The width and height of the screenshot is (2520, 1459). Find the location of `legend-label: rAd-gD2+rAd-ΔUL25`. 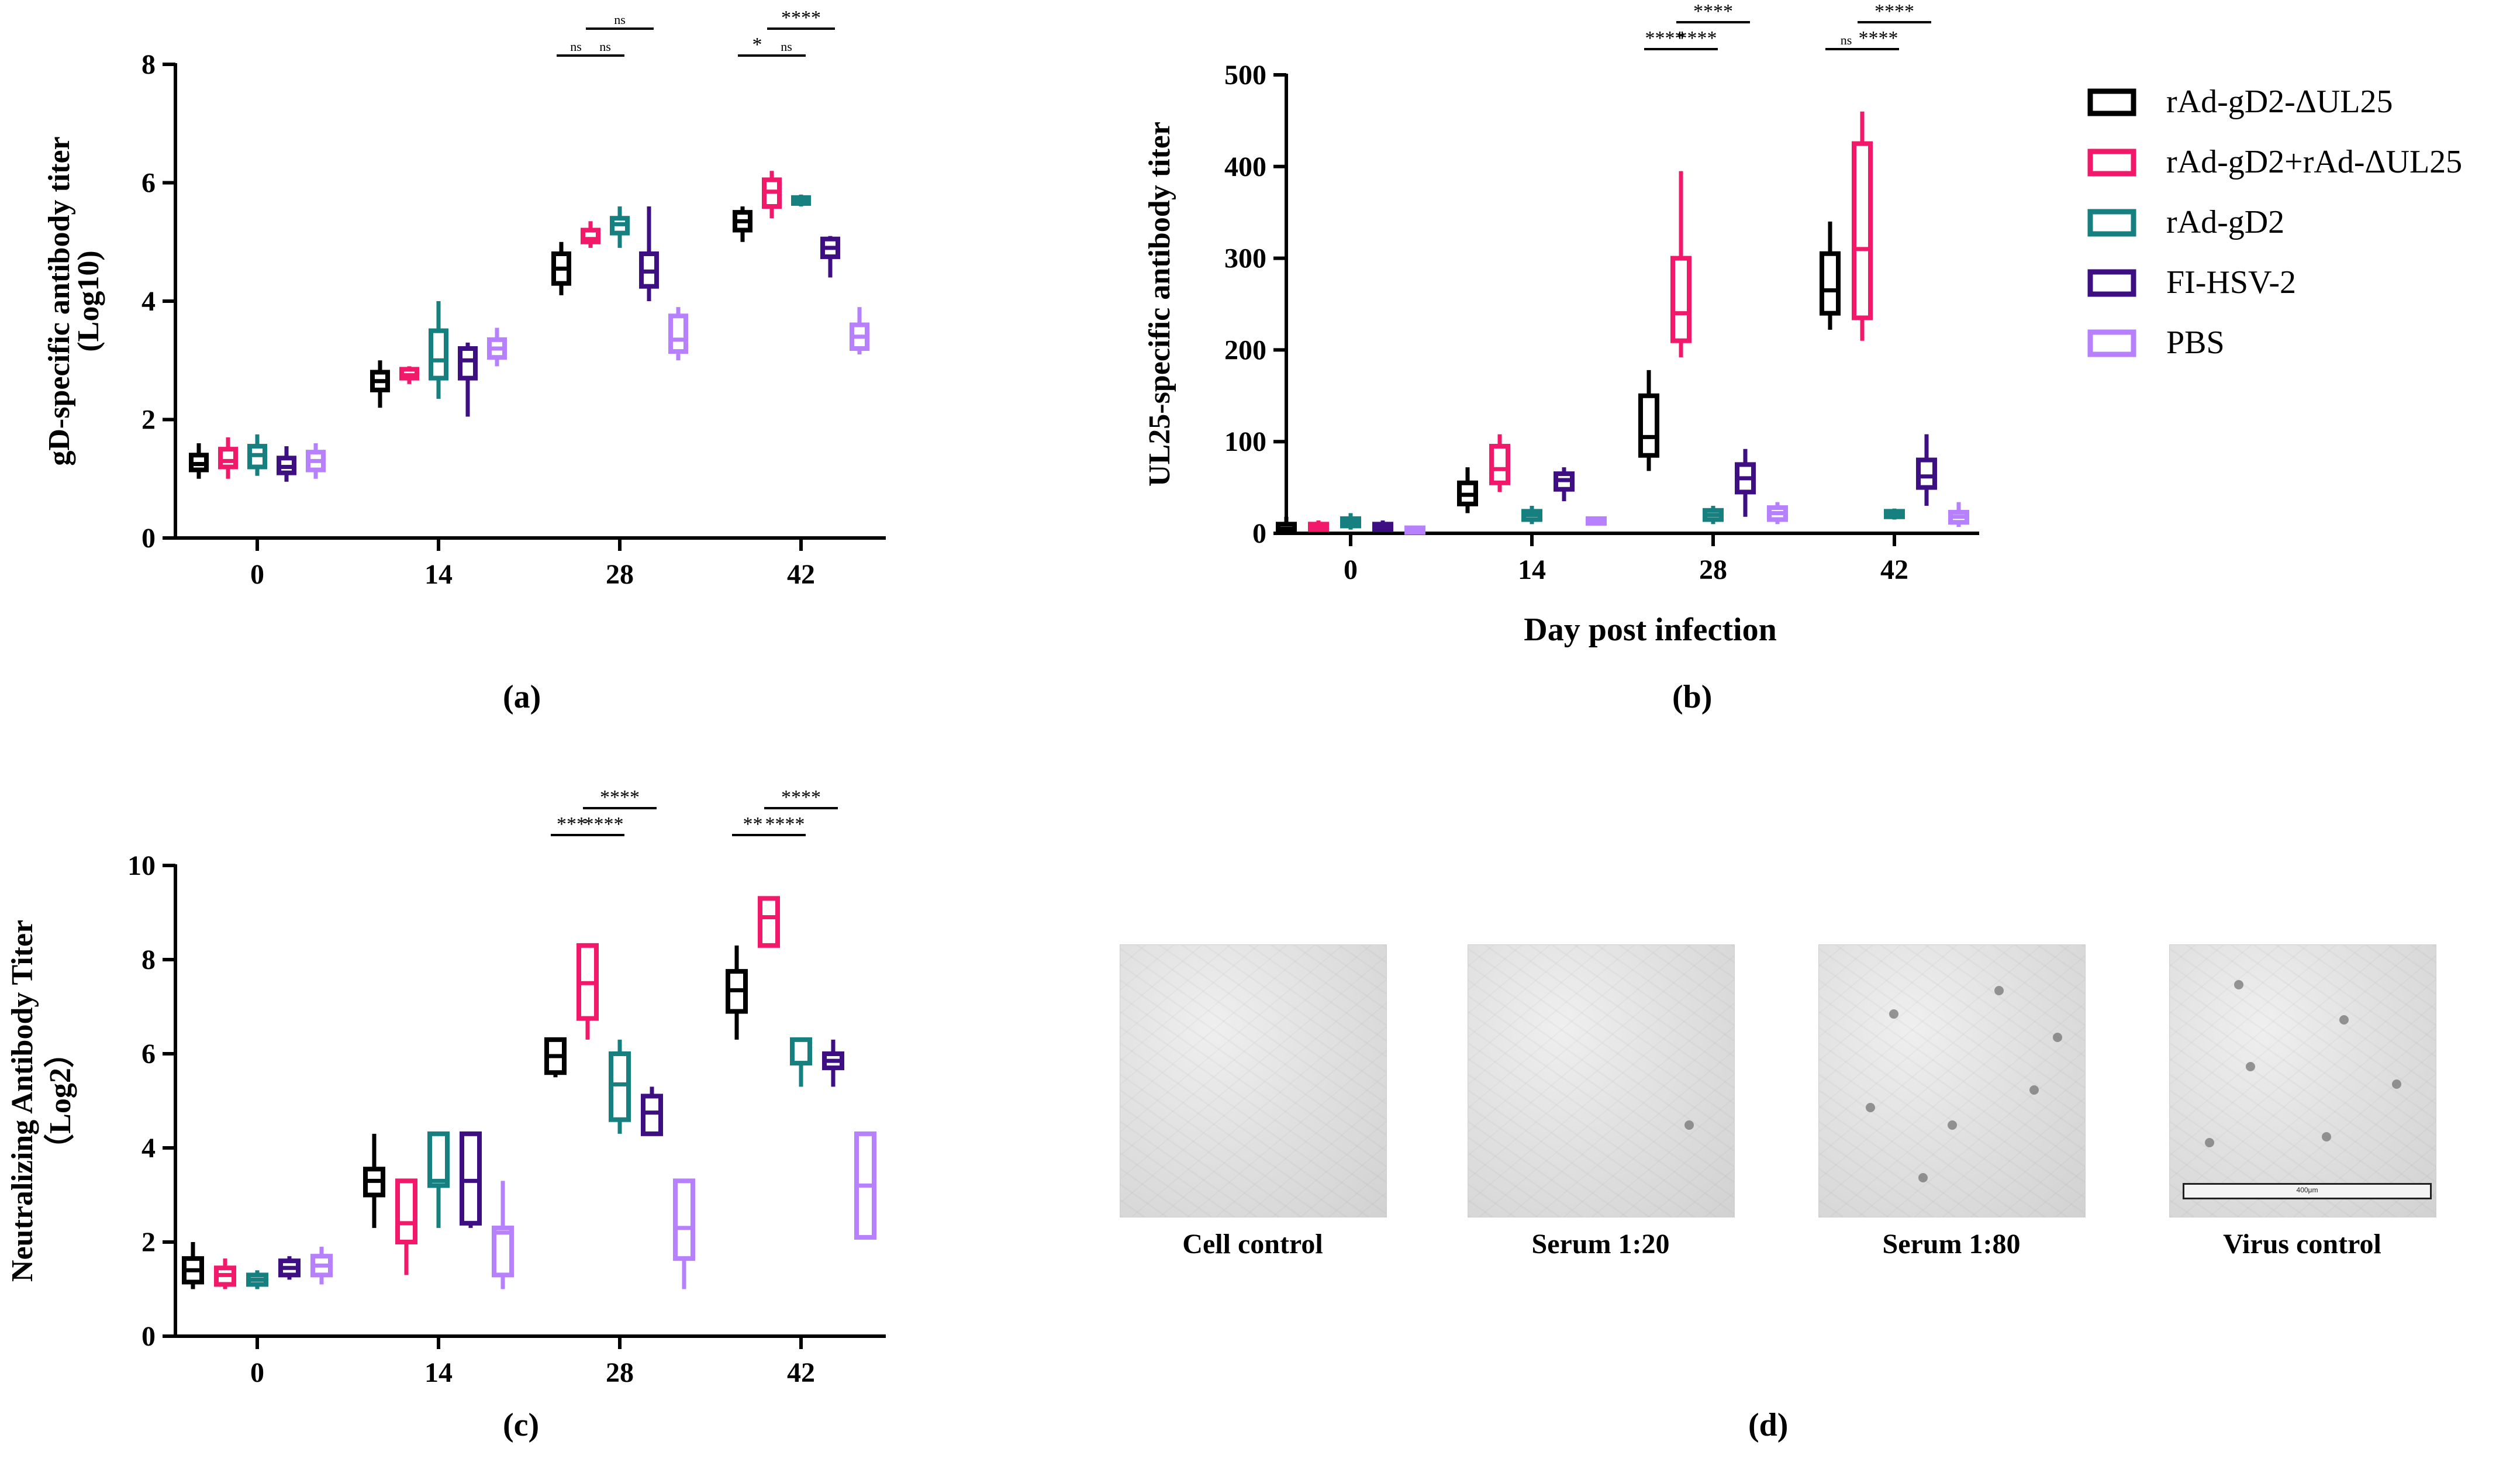

legend-label: rAd-gD2+rAd-ΔUL25 is located at coordinates (2314, 162).